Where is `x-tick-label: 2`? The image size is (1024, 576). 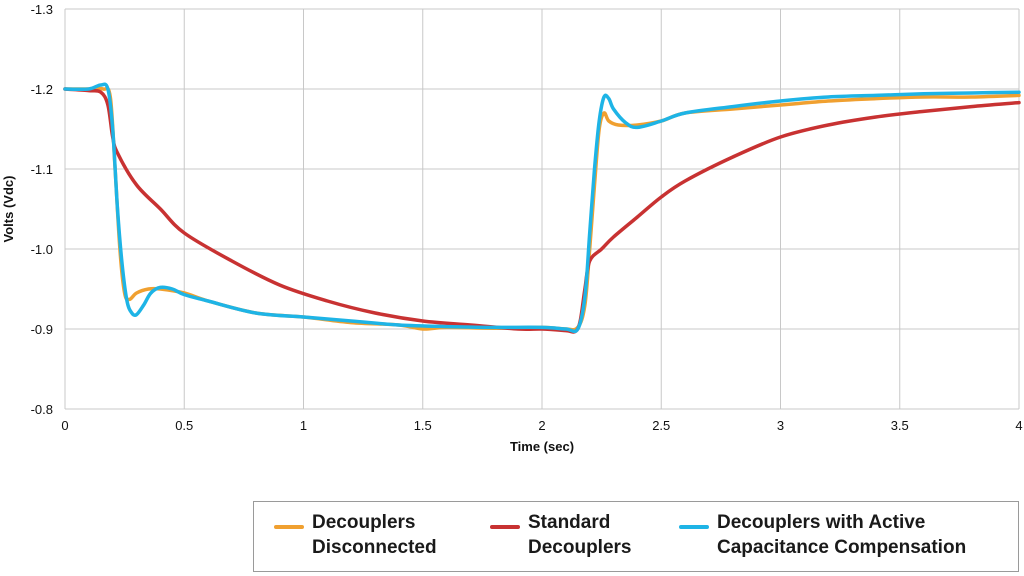 x-tick-label: 2 is located at coordinates (541, 425).